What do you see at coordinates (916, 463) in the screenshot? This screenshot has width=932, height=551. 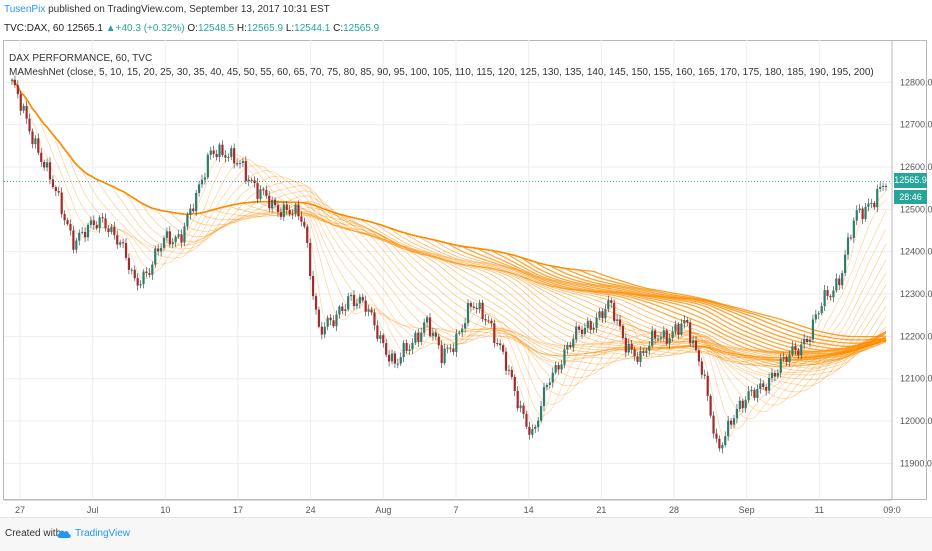 I see `price-tick-label: 11900.0` at bounding box center [916, 463].